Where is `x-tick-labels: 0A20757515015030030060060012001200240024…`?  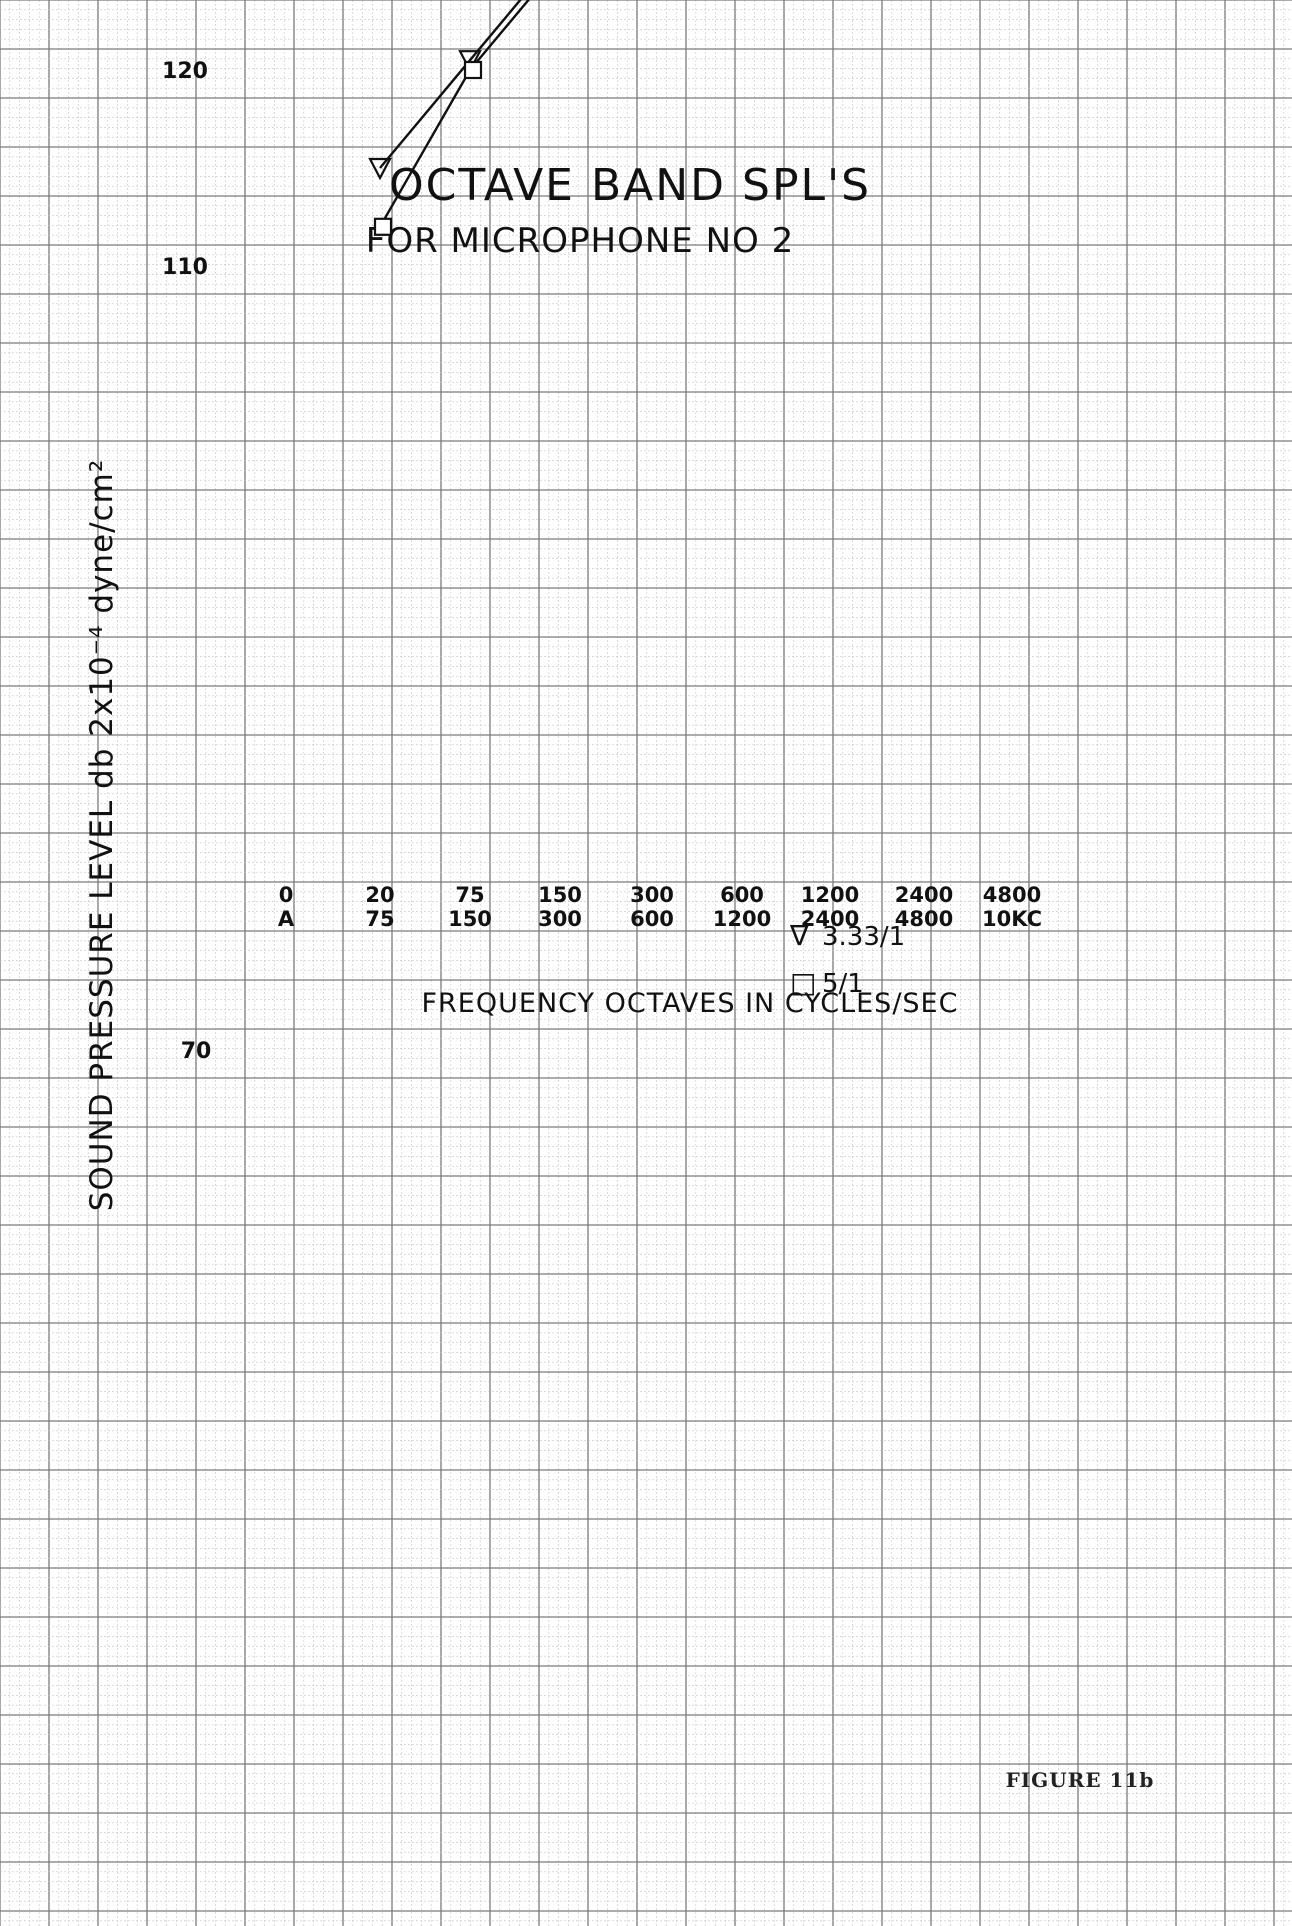
x-tick-labels: 0A20757515015030030060060012001200240024… is located at coordinates (660, 907).